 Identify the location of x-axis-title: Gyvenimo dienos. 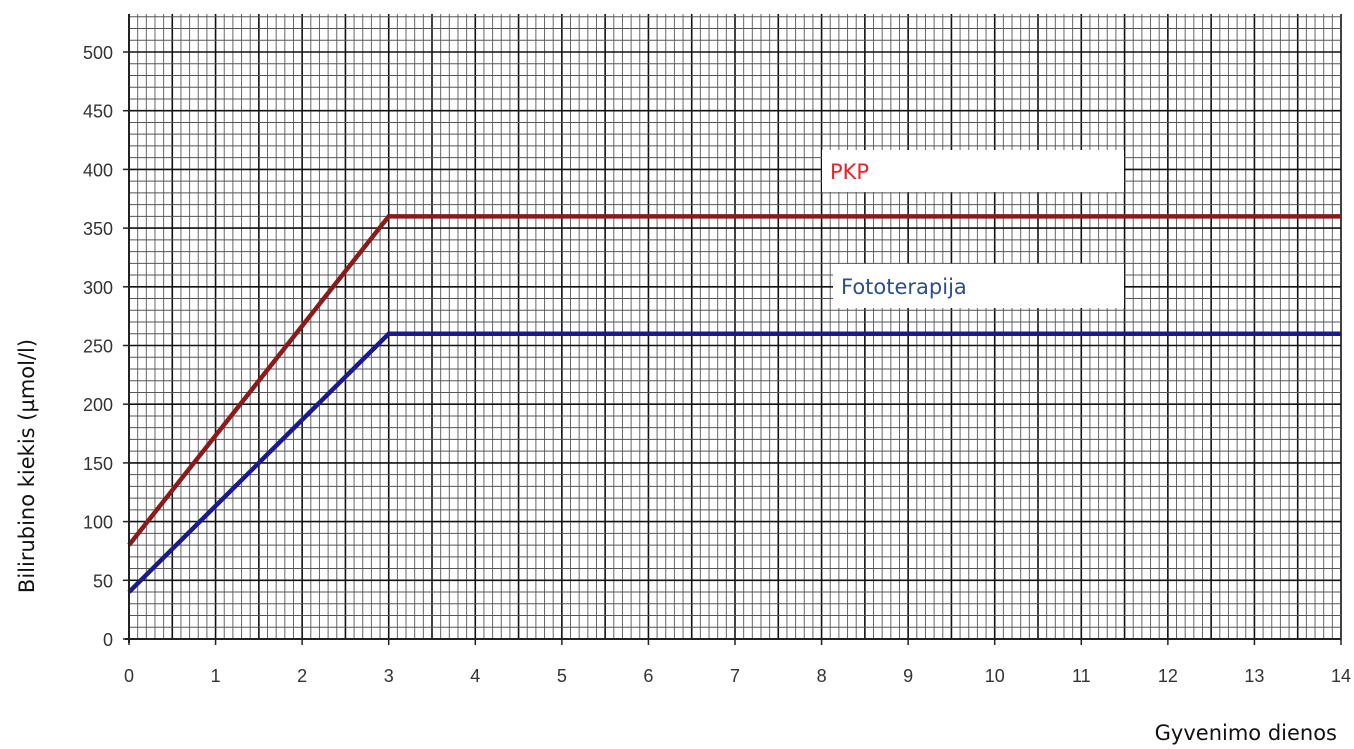
(1246, 733).